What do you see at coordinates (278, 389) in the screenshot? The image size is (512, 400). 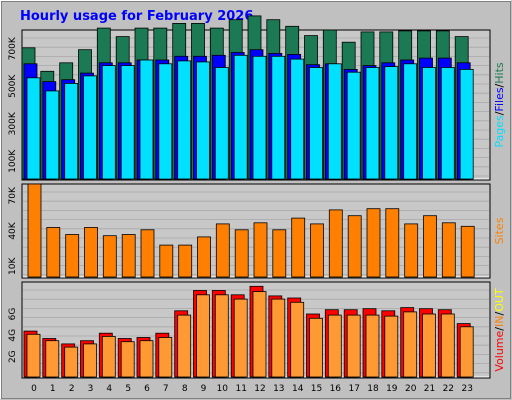 I see `x-category-label: 13` at bounding box center [278, 389].